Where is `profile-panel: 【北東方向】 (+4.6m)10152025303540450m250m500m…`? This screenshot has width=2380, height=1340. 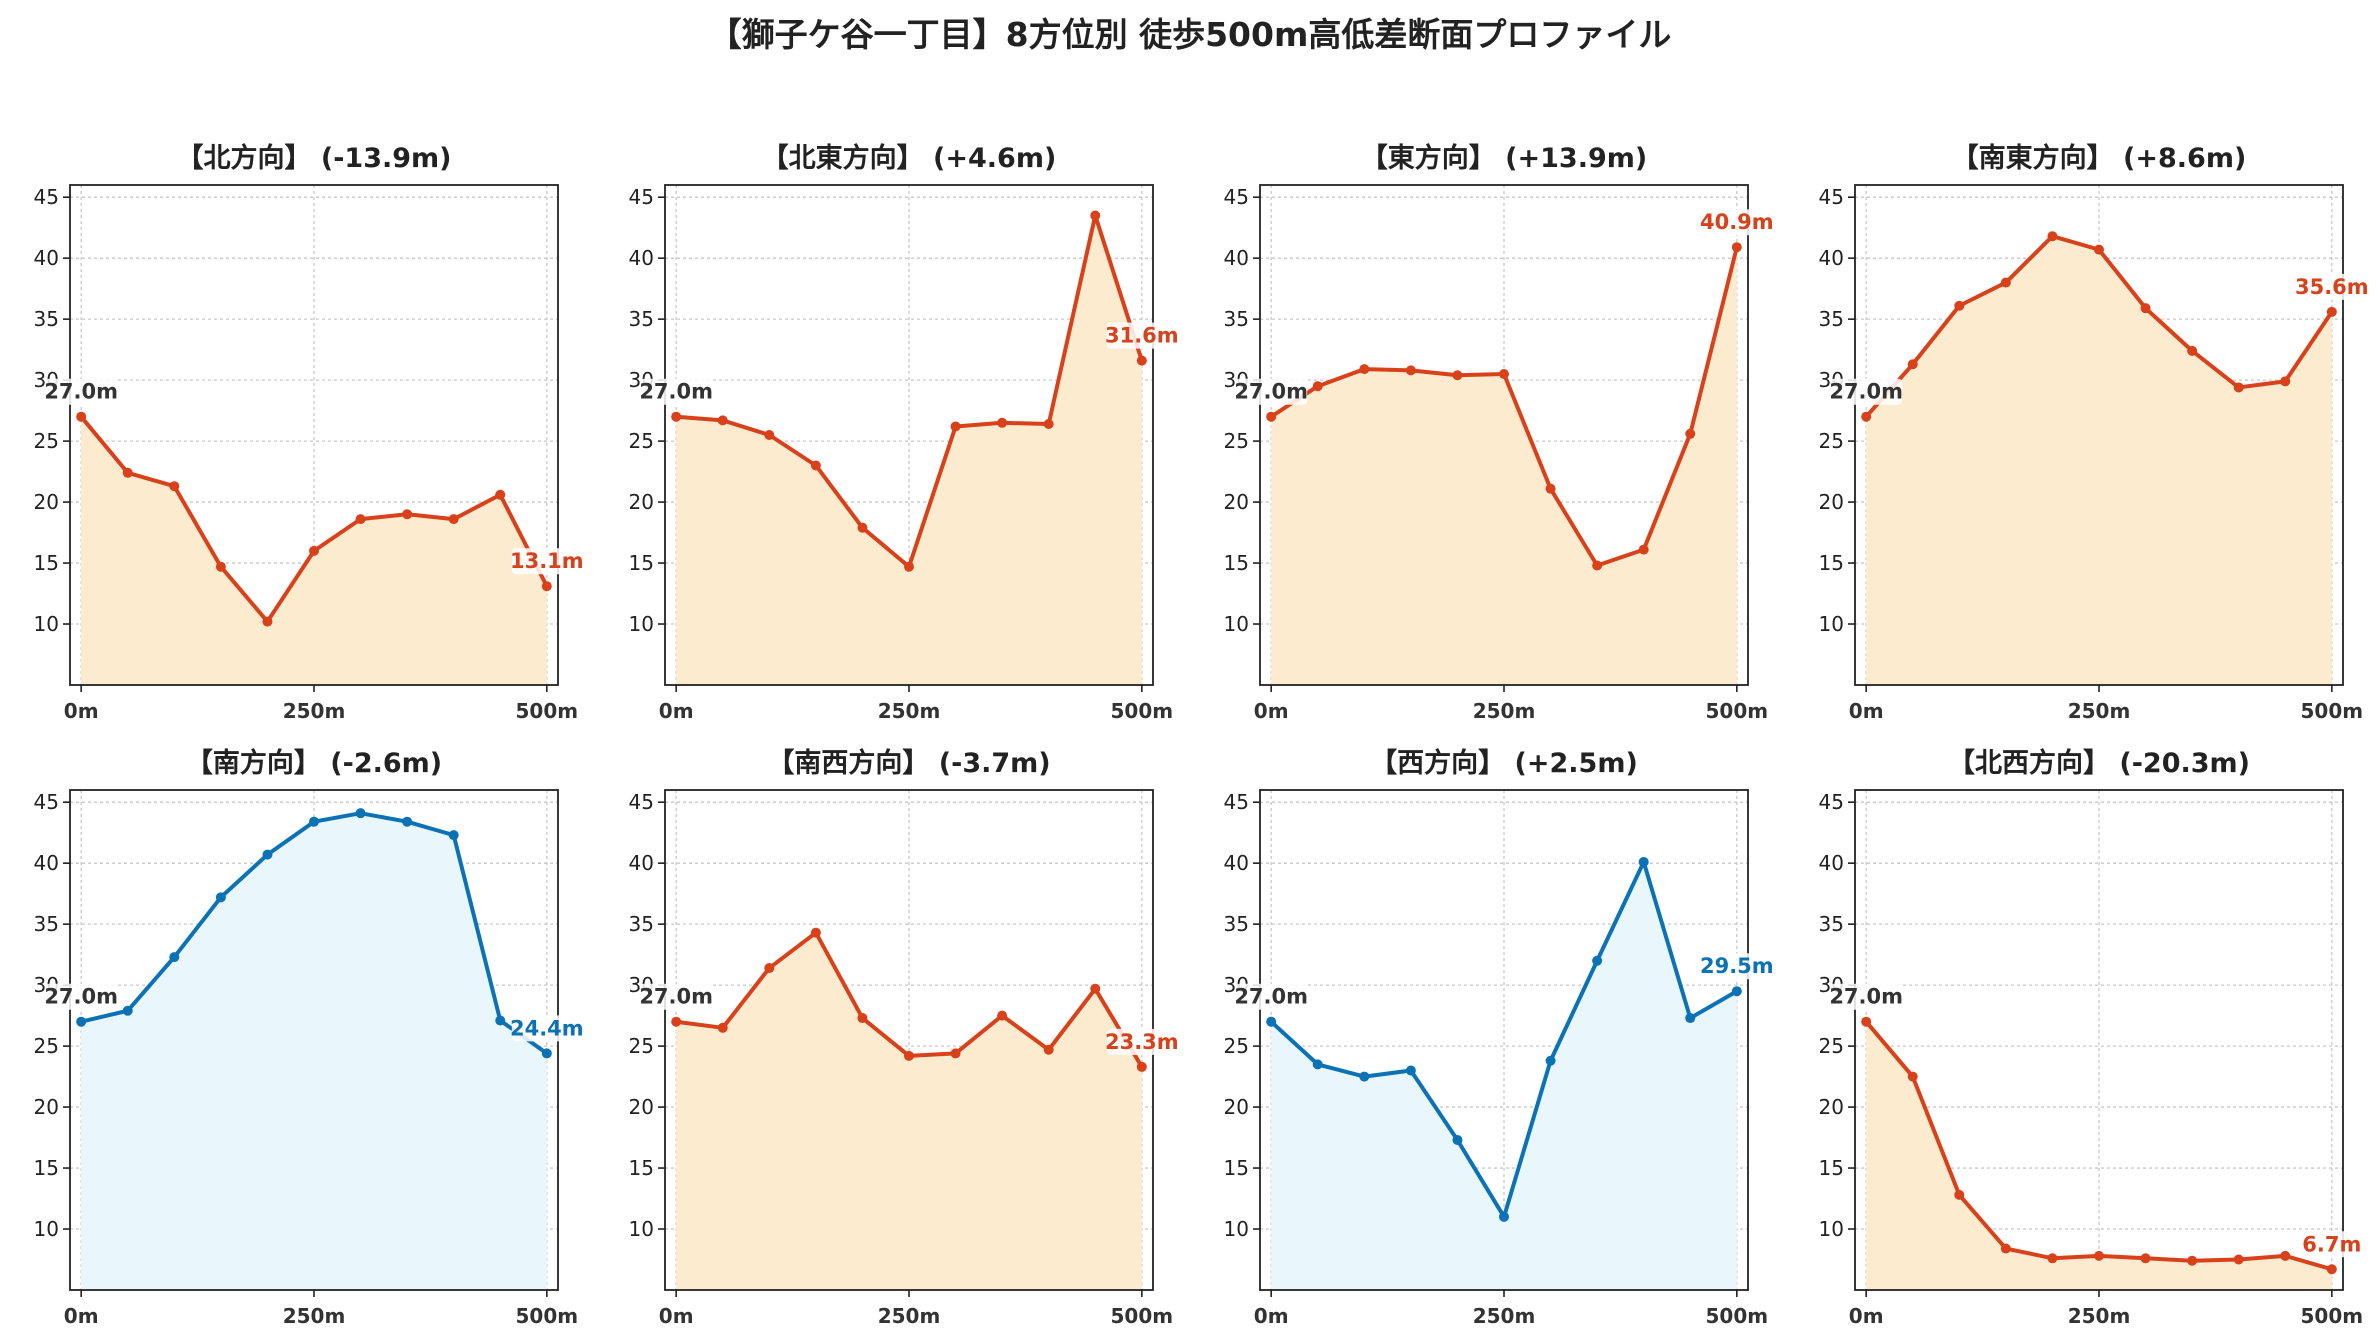 profile-panel: 【北東方向】 (+4.6m)10152025303540450m250m500m… is located at coordinates (904, 432).